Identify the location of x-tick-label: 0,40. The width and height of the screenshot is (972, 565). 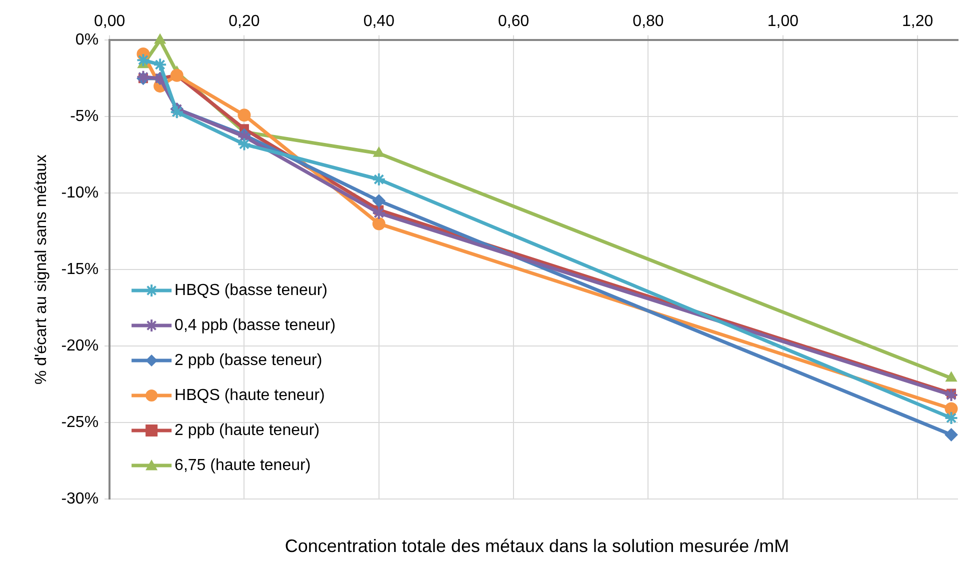
(379, 21).